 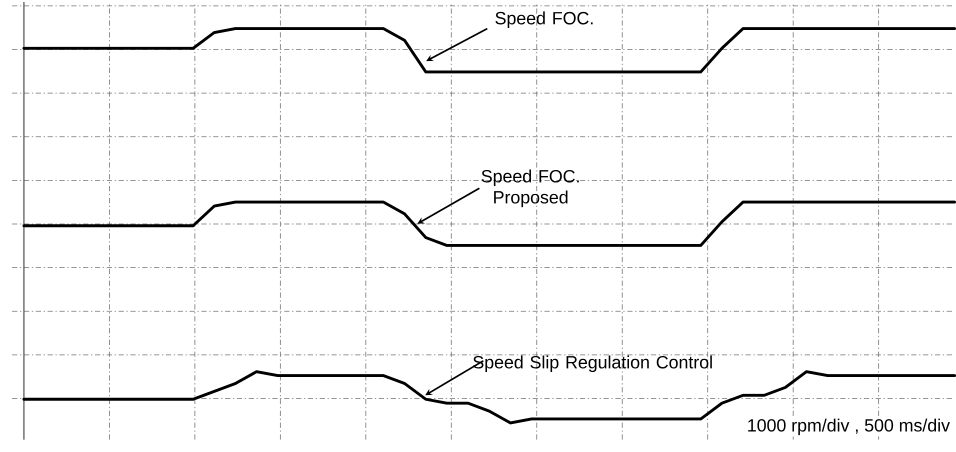 I want to click on annotation: 1000 rpm/div , 500 ms/div, so click(x=849, y=427).